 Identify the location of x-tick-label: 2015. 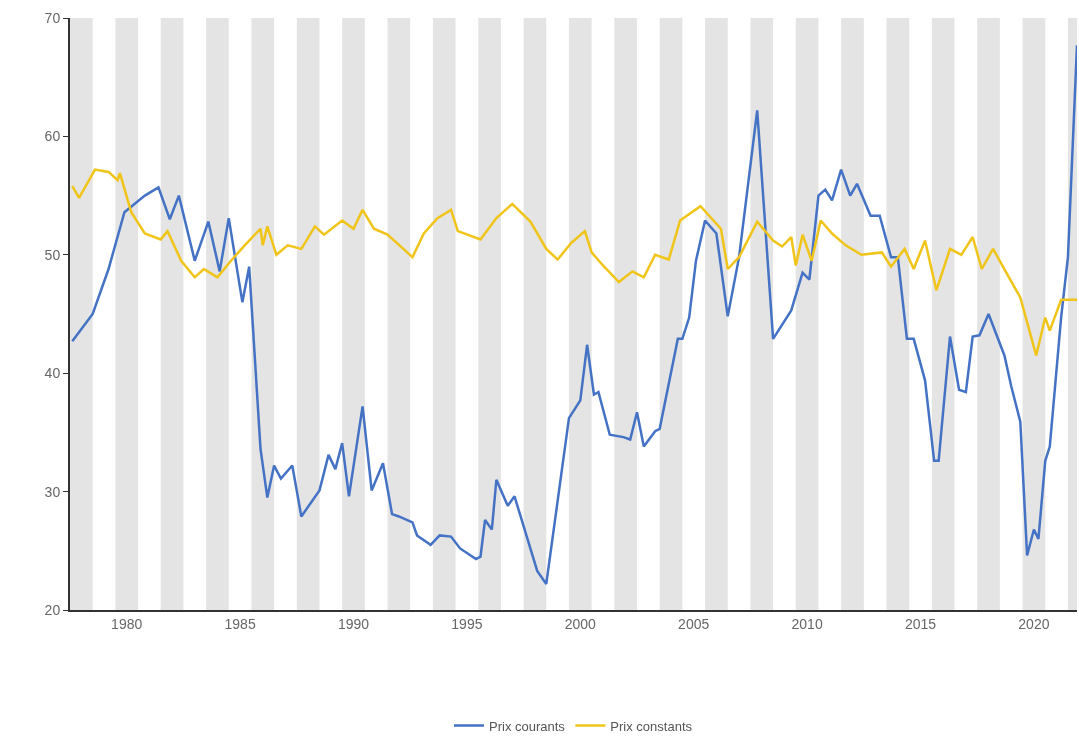
(920, 623).